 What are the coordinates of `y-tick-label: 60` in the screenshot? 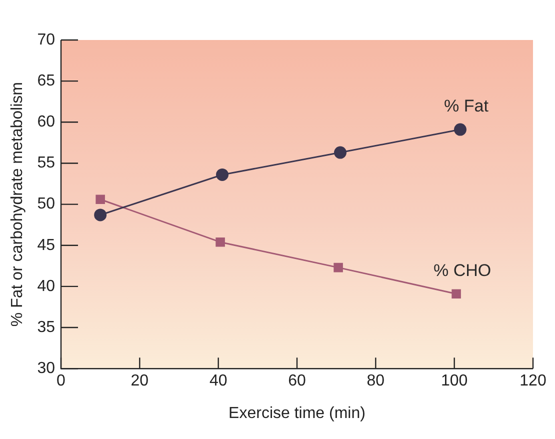 It's located at (46, 122).